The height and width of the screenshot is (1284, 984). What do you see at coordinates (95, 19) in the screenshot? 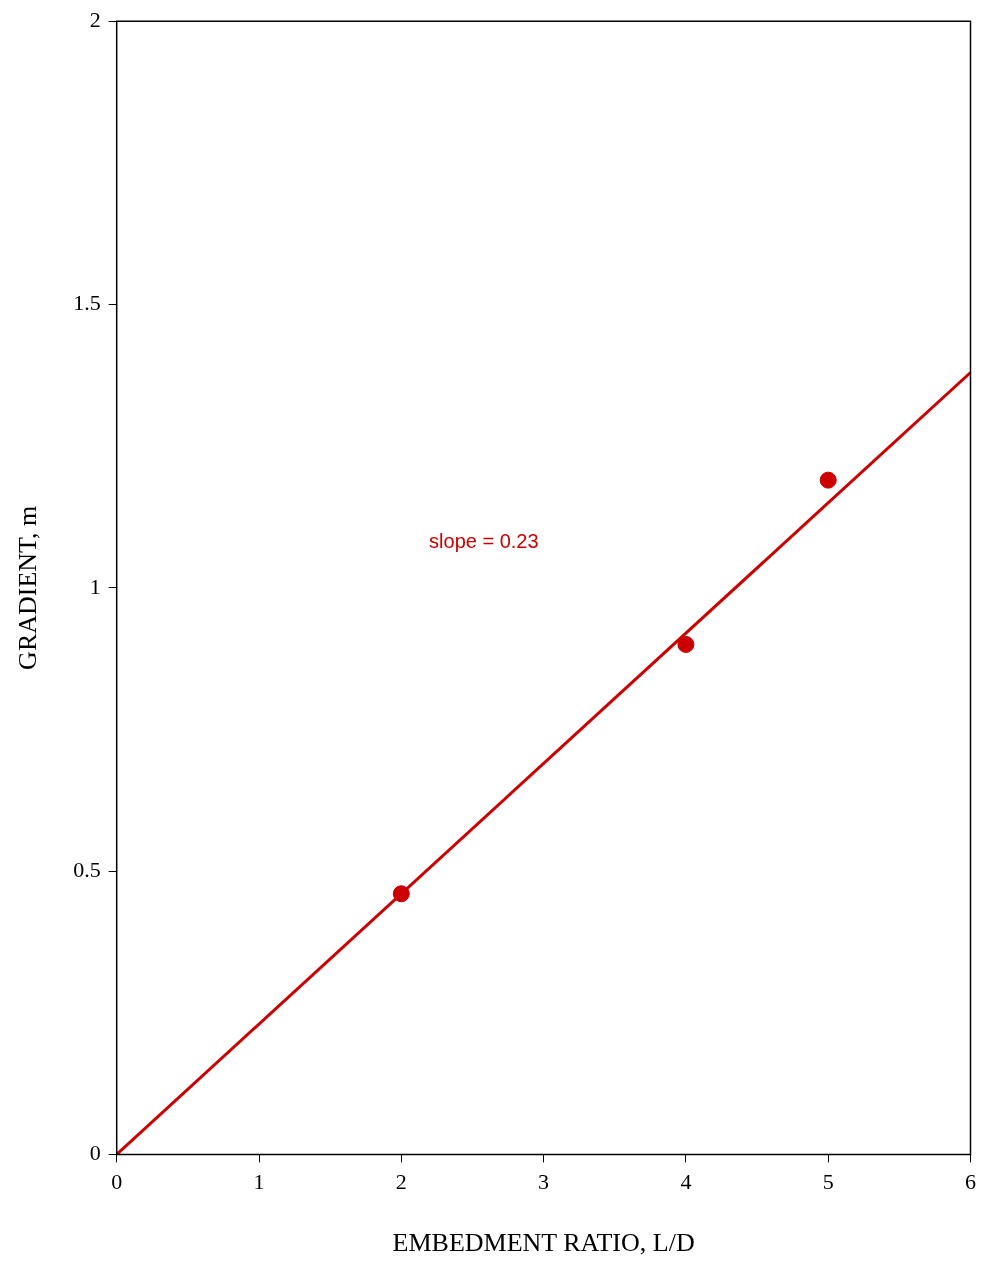
I see `y-tick-label: 2` at bounding box center [95, 19].